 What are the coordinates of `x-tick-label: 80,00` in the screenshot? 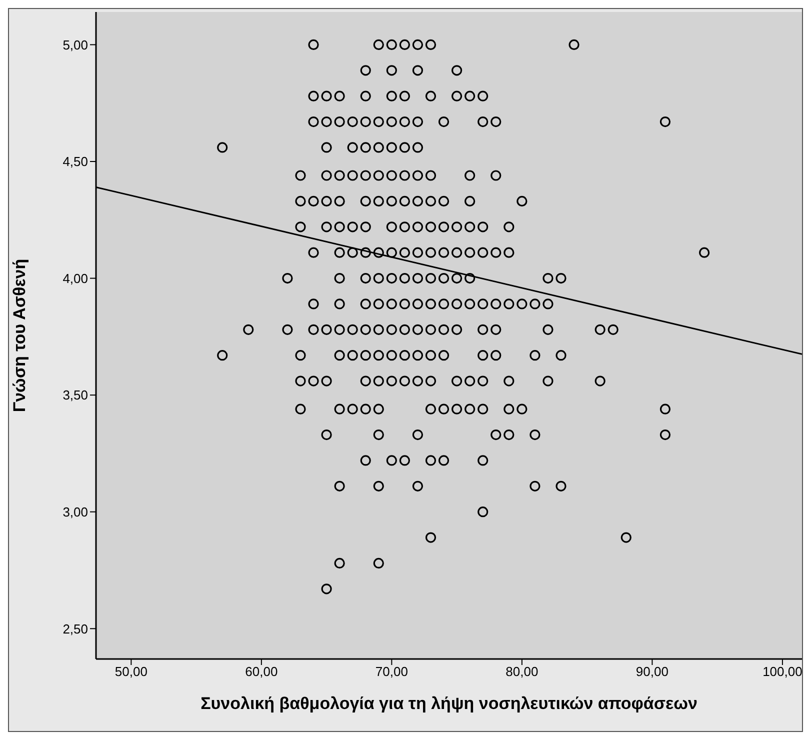 It's located at (522, 672).